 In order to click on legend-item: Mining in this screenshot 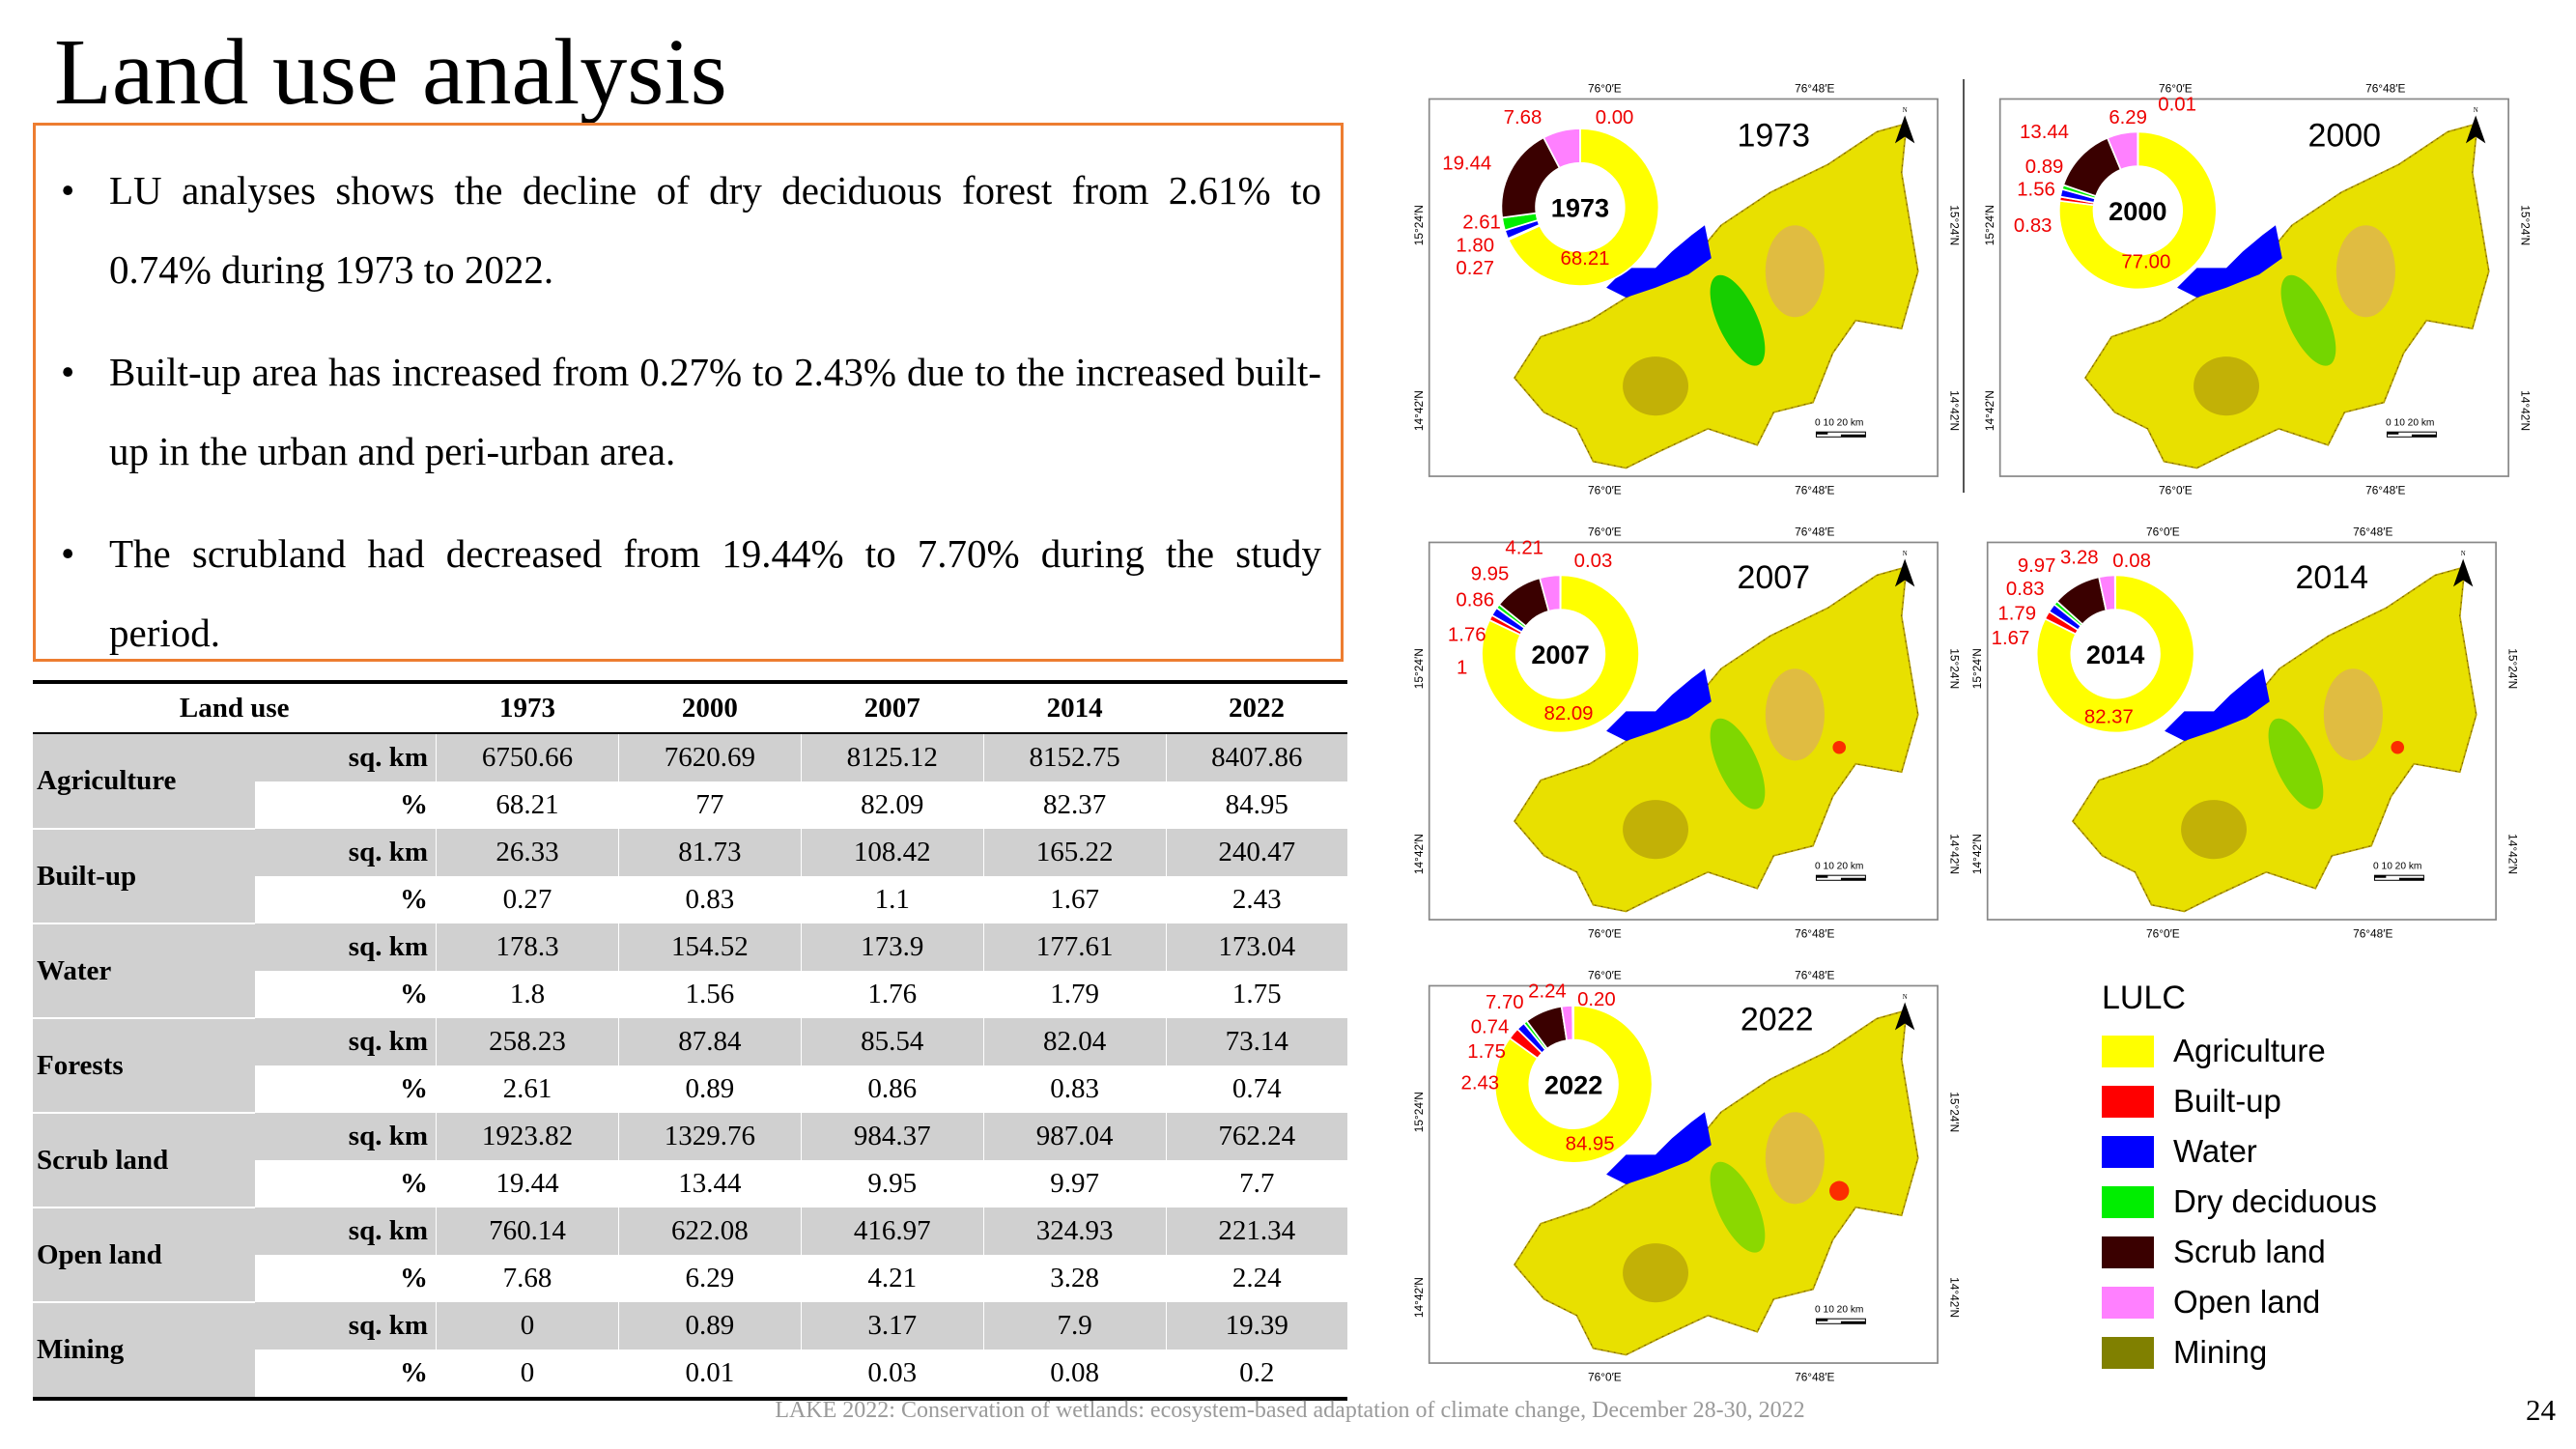, I will do `click(2239, 1352)`.